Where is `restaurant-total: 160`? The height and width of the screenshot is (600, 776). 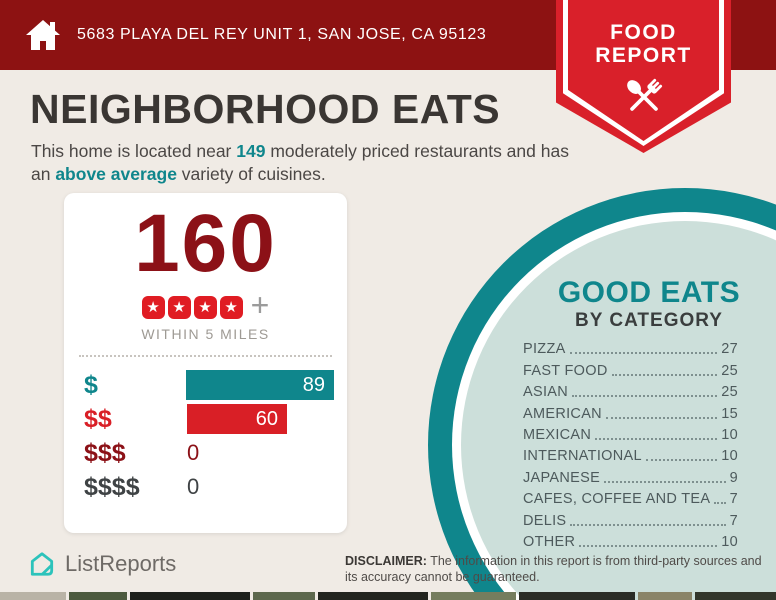
restaurant-total: 160 is located at coordinates (205, 243).